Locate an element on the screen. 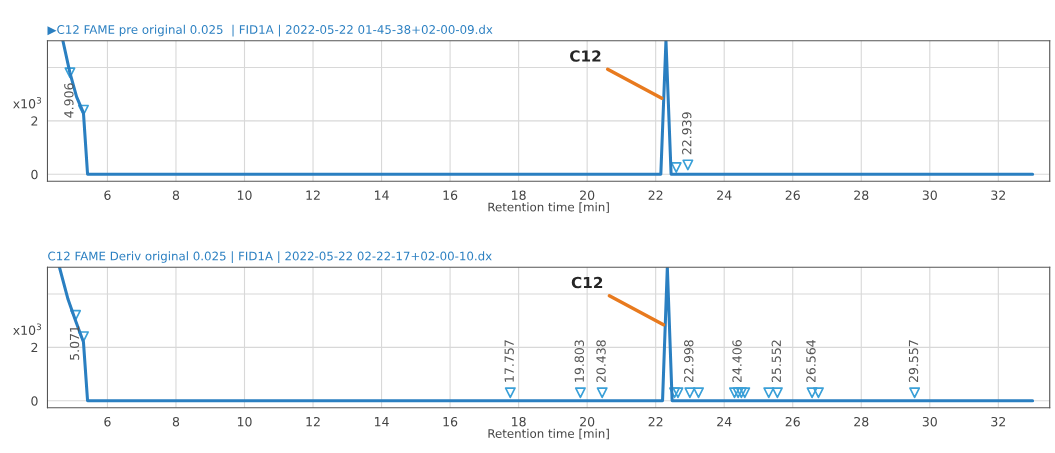 Image resolution: width=1055 pixels, height=453 pixels. annotation: 17.757 is located at coordinates (509, 361).